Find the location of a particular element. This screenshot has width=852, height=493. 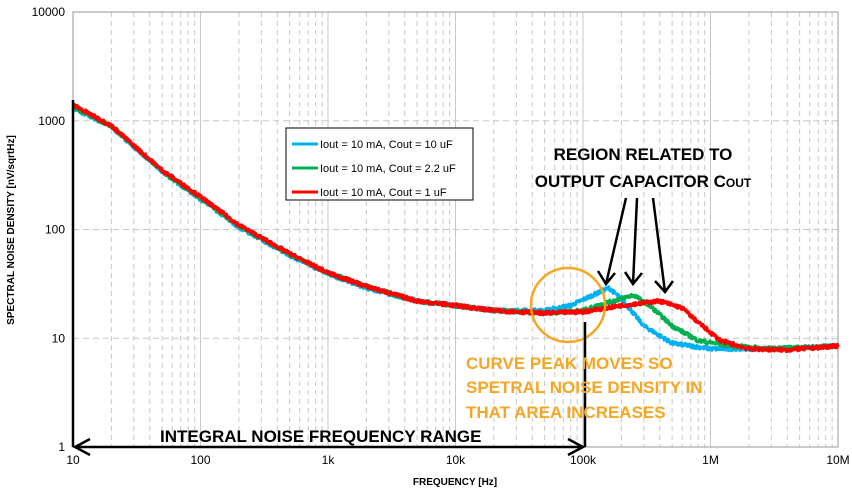

range-label: INTEGRAL NOISE FREQUENCY RANGE is located at coordinates (320, 436).